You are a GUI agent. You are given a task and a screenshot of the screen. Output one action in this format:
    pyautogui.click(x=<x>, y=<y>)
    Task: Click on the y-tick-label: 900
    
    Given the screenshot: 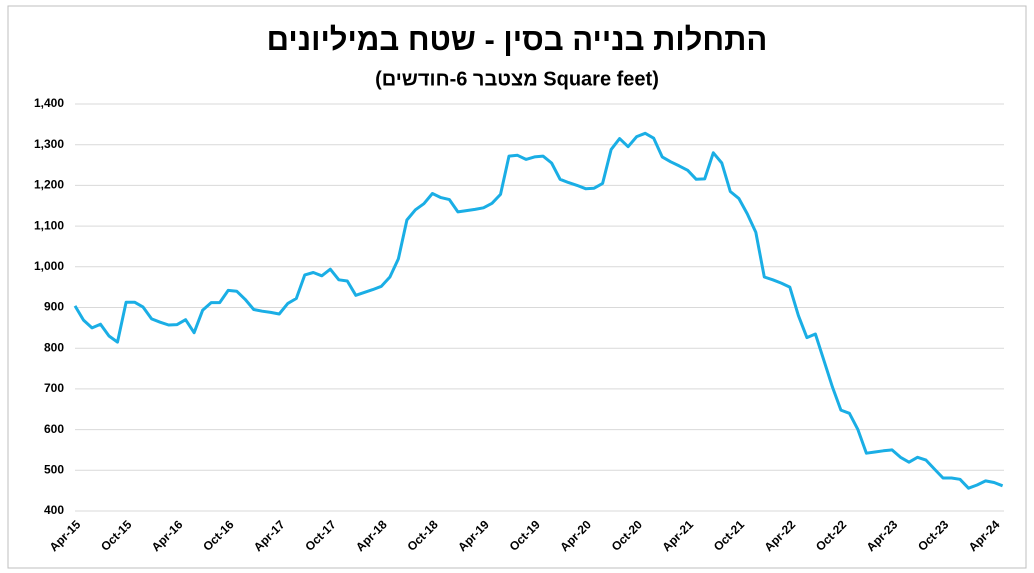 What is the action you would take?
    pyautogui.click(x=54, y=307)
    